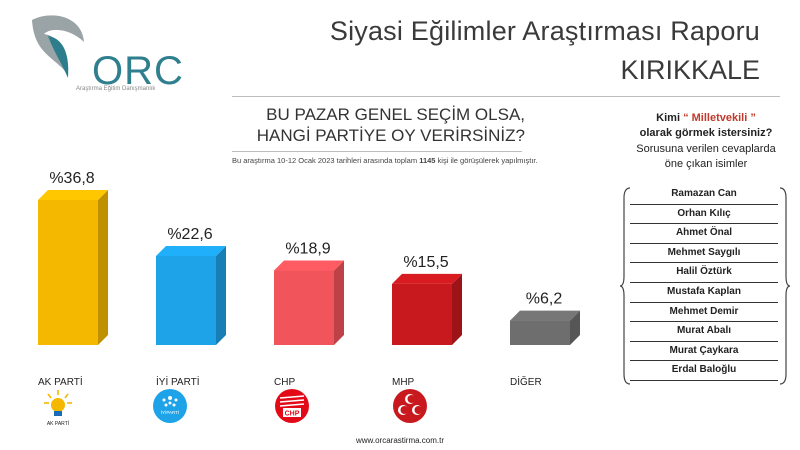 The image size is (800, 450). Describe the element at coordinates (395, 114) in the screenshot. I see `question-line-1: BU PAZAR GENEL SEÇİM OLSA,` at that location.